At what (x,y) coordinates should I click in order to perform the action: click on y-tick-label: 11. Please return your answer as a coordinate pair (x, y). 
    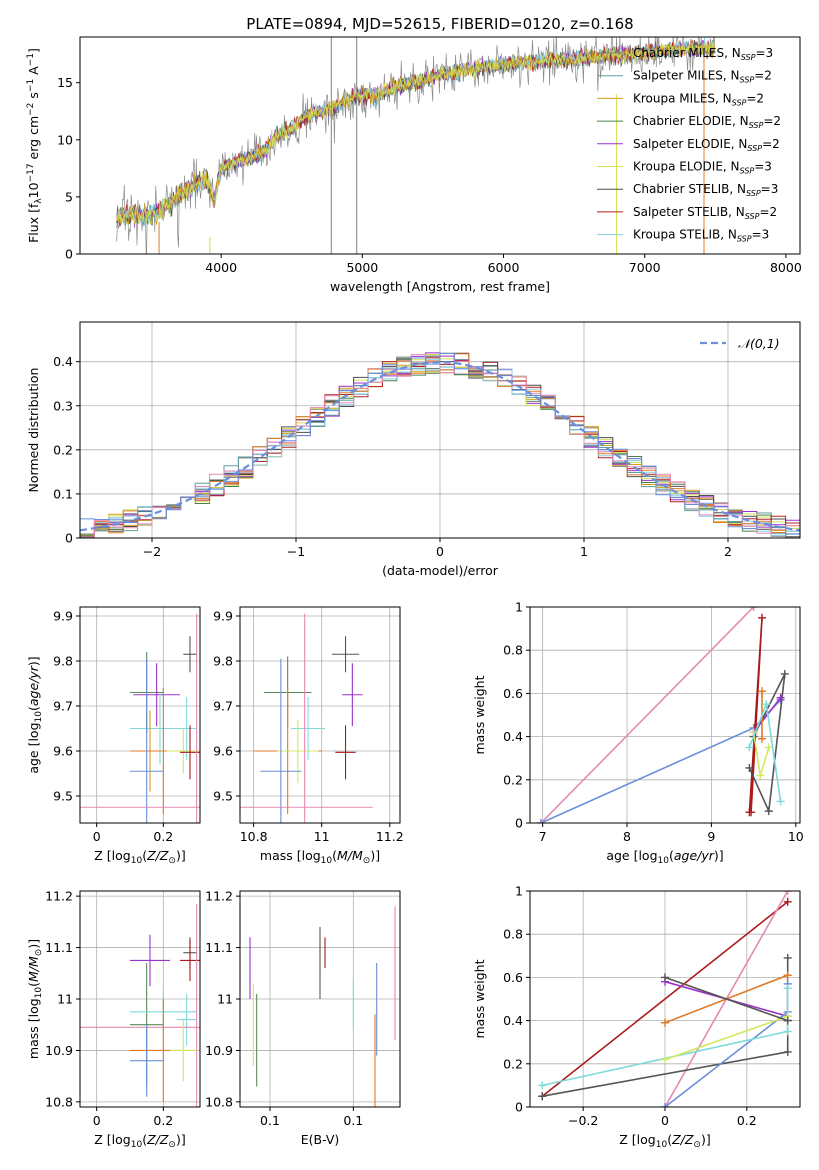
    Looking at the image, I should click on (225, 999).